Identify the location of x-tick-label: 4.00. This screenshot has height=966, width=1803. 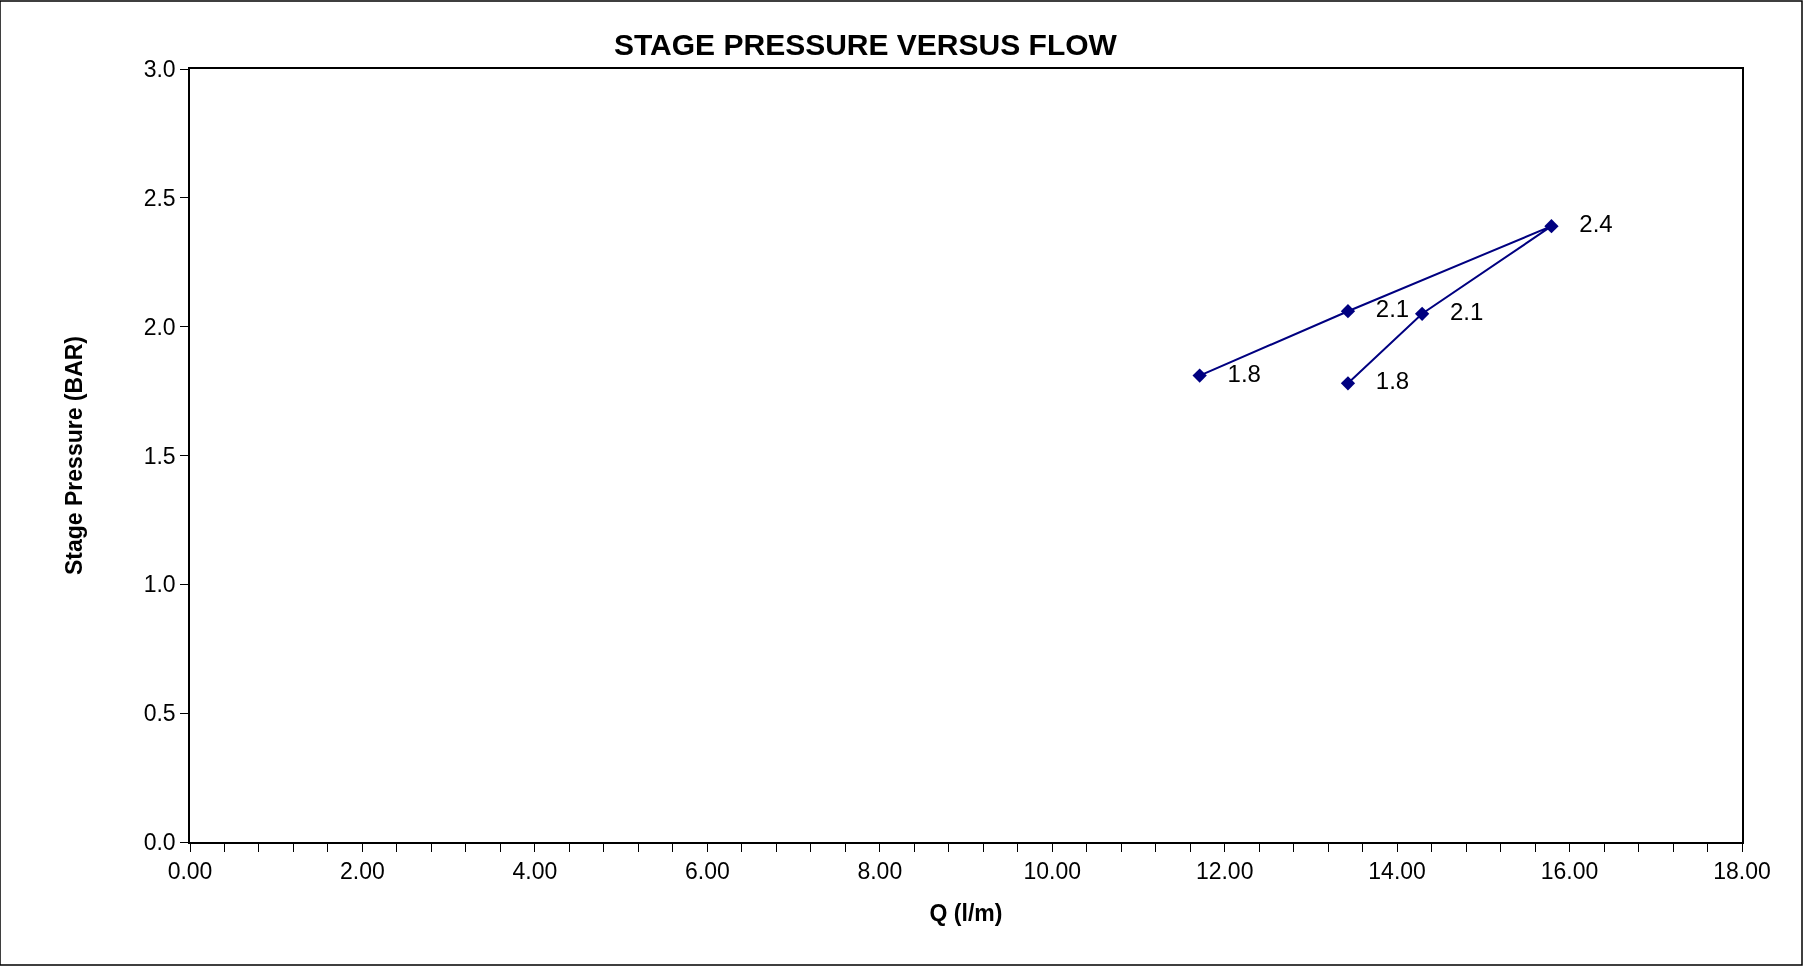
(535, 871).